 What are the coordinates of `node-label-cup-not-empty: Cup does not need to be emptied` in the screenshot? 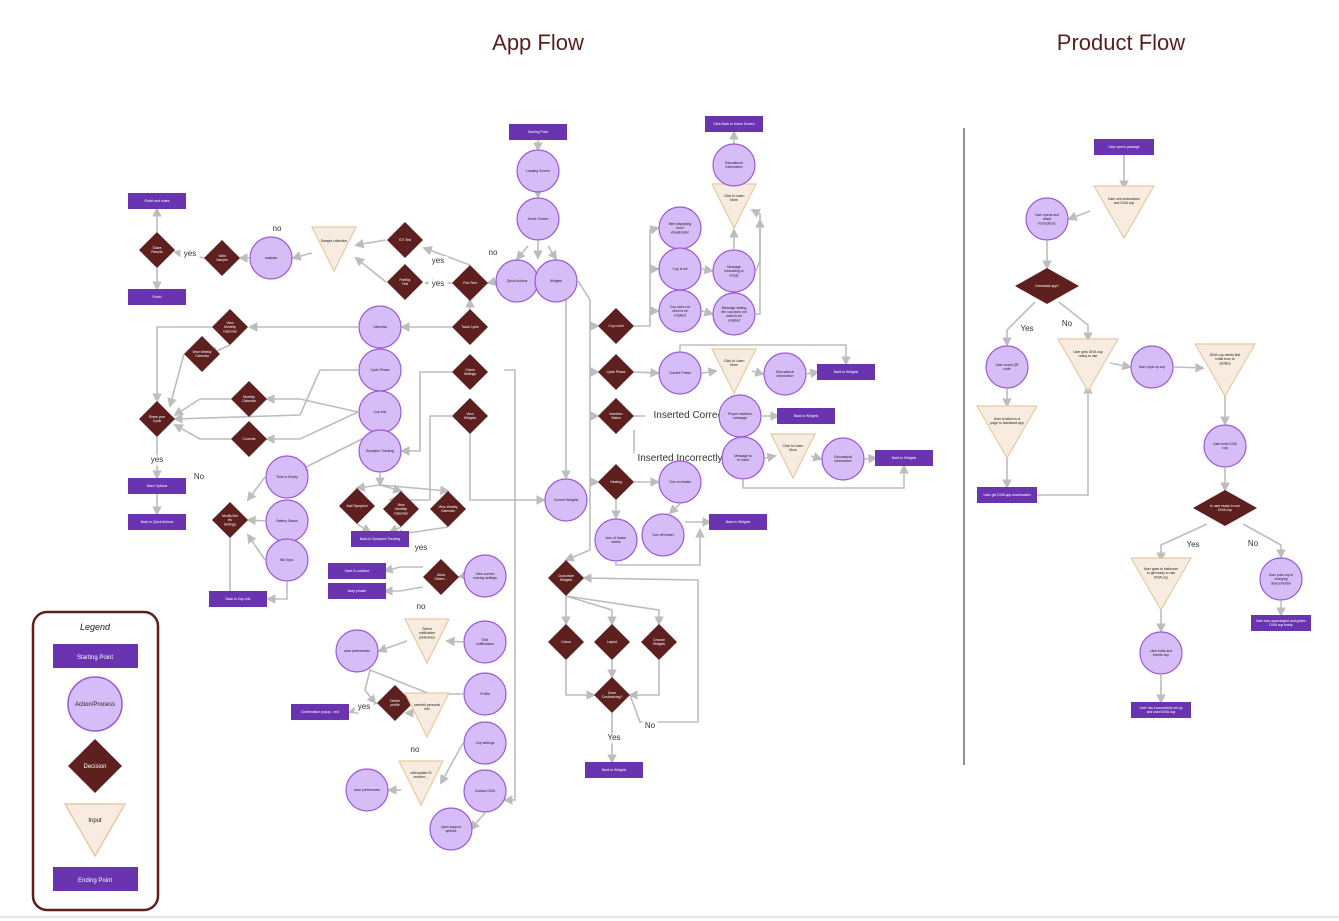 It's located at (680, 311).